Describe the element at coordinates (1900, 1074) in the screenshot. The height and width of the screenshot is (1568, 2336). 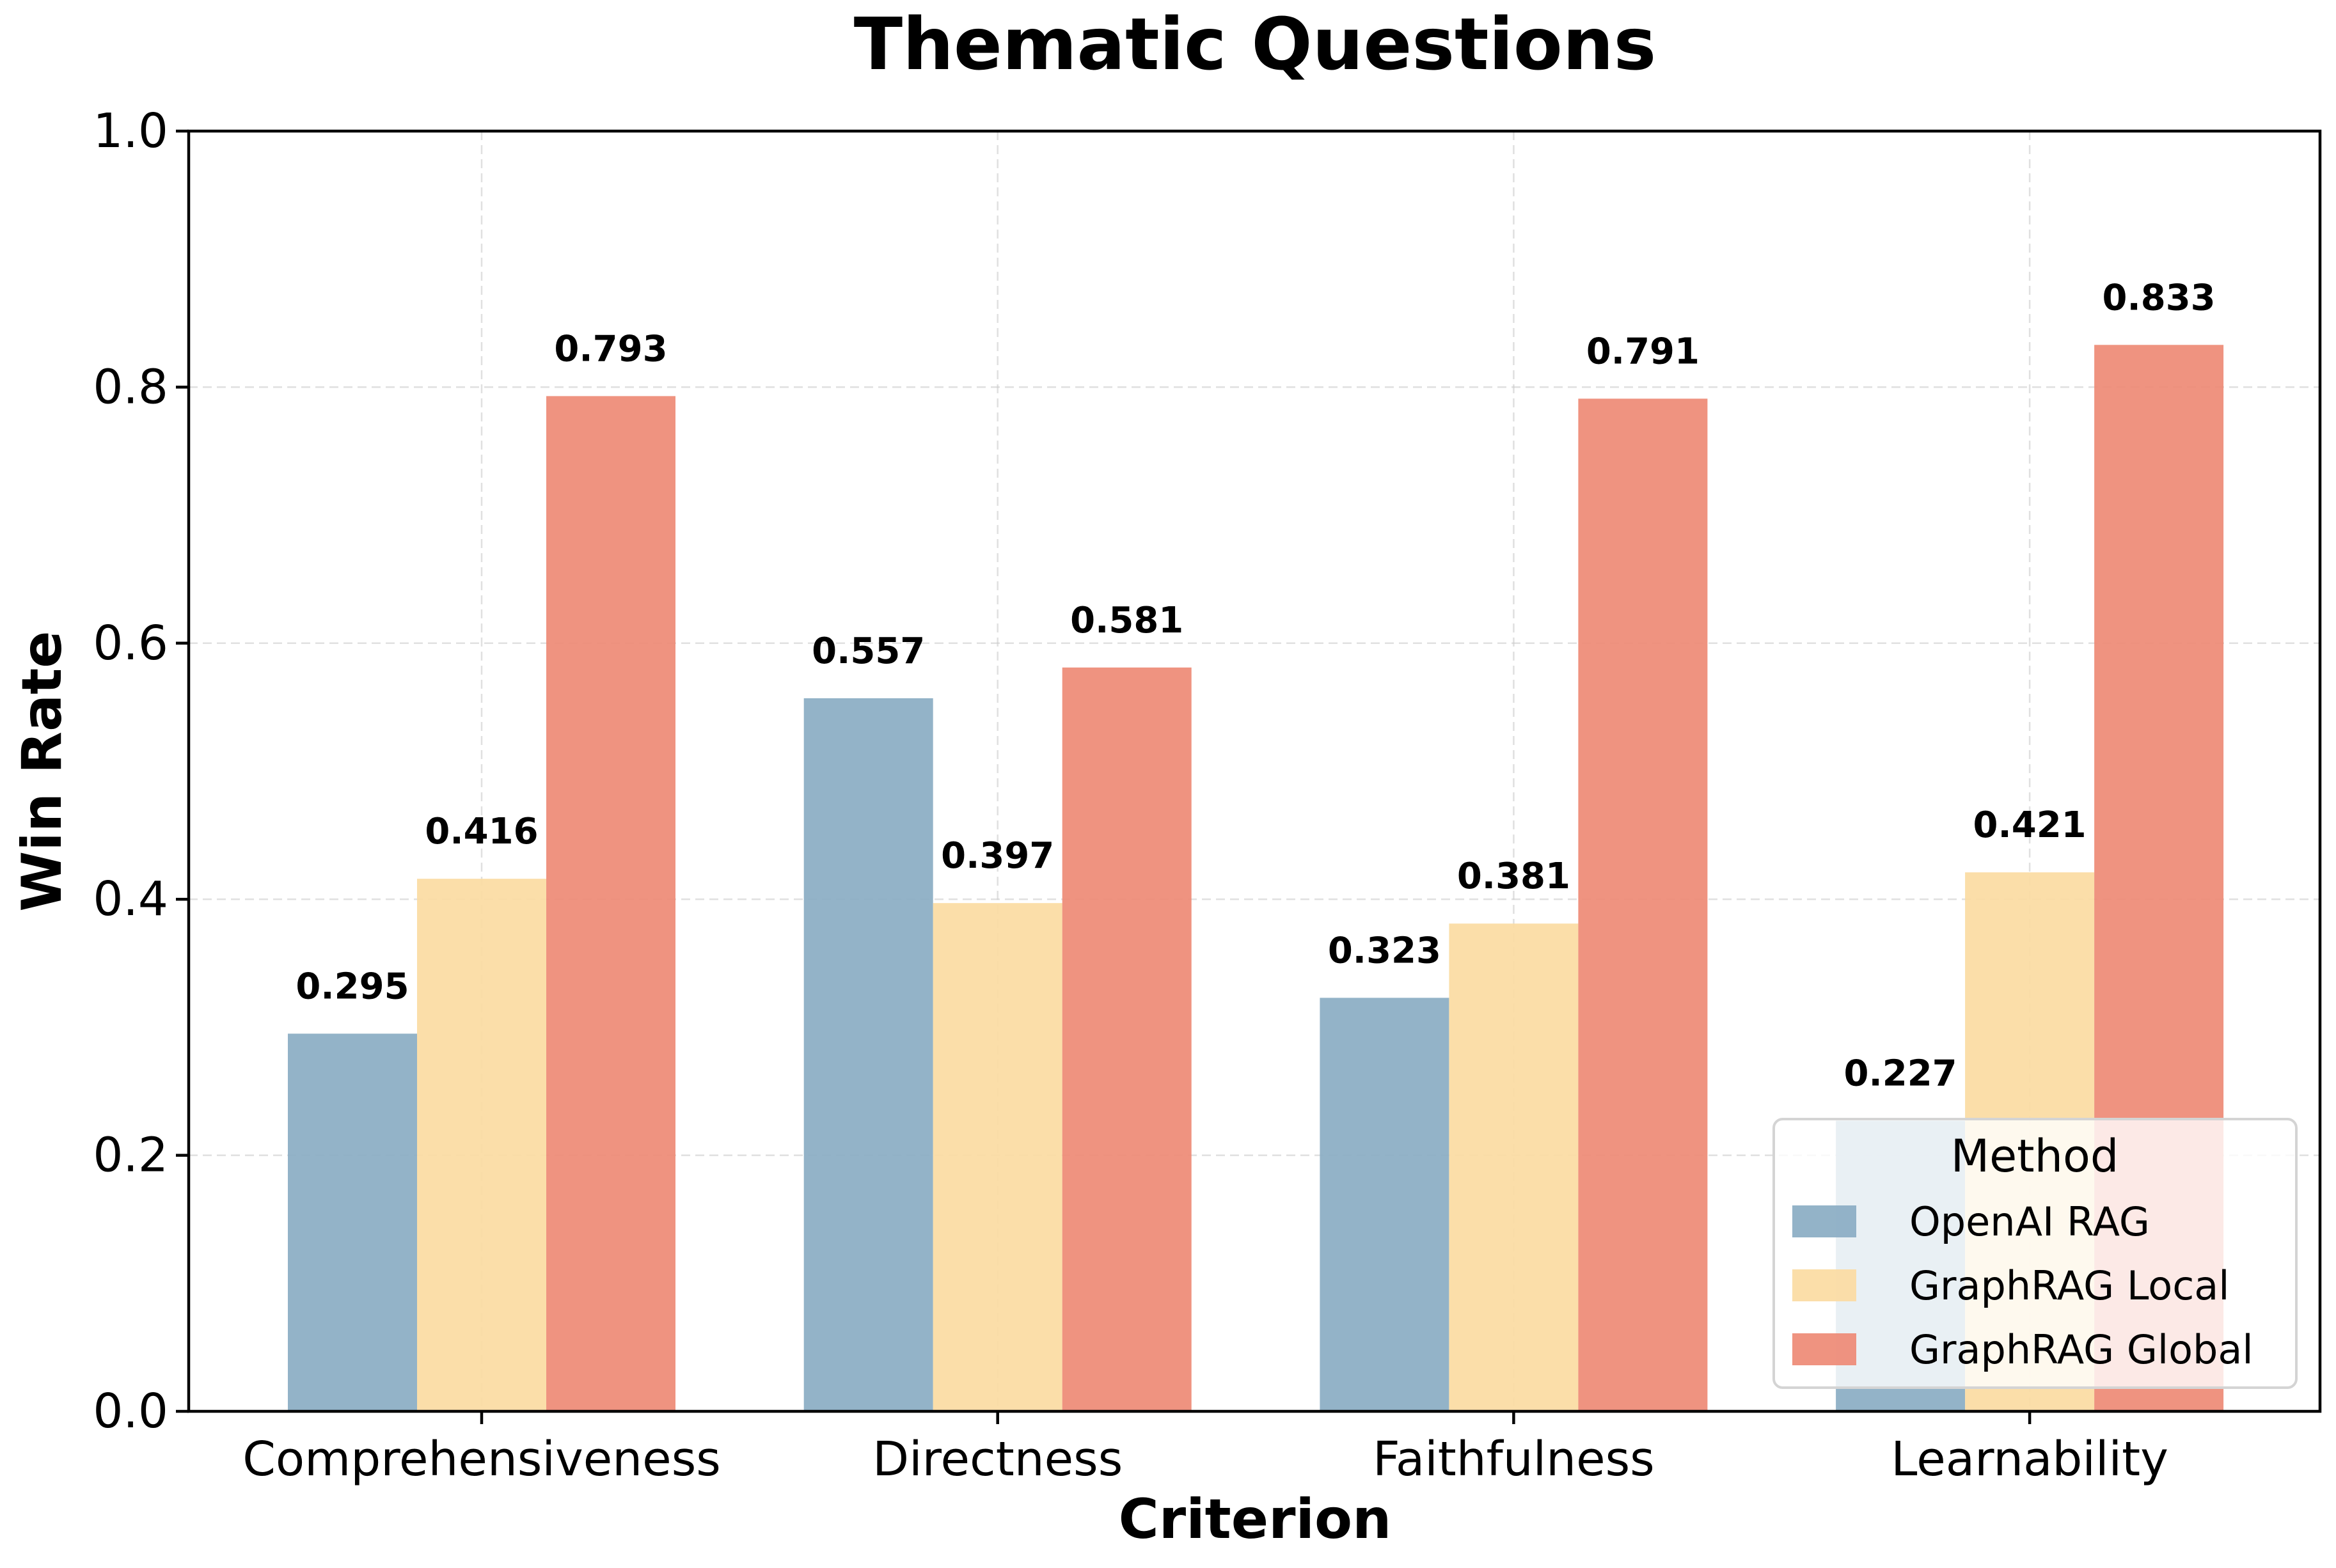
I see `bar-value-label: 0.227` at that location.